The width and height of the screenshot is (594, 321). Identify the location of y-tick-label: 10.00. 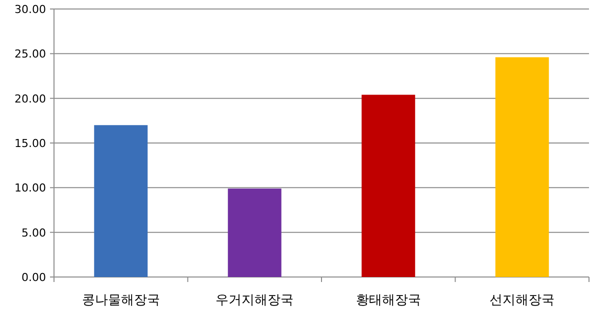
(30, 188).